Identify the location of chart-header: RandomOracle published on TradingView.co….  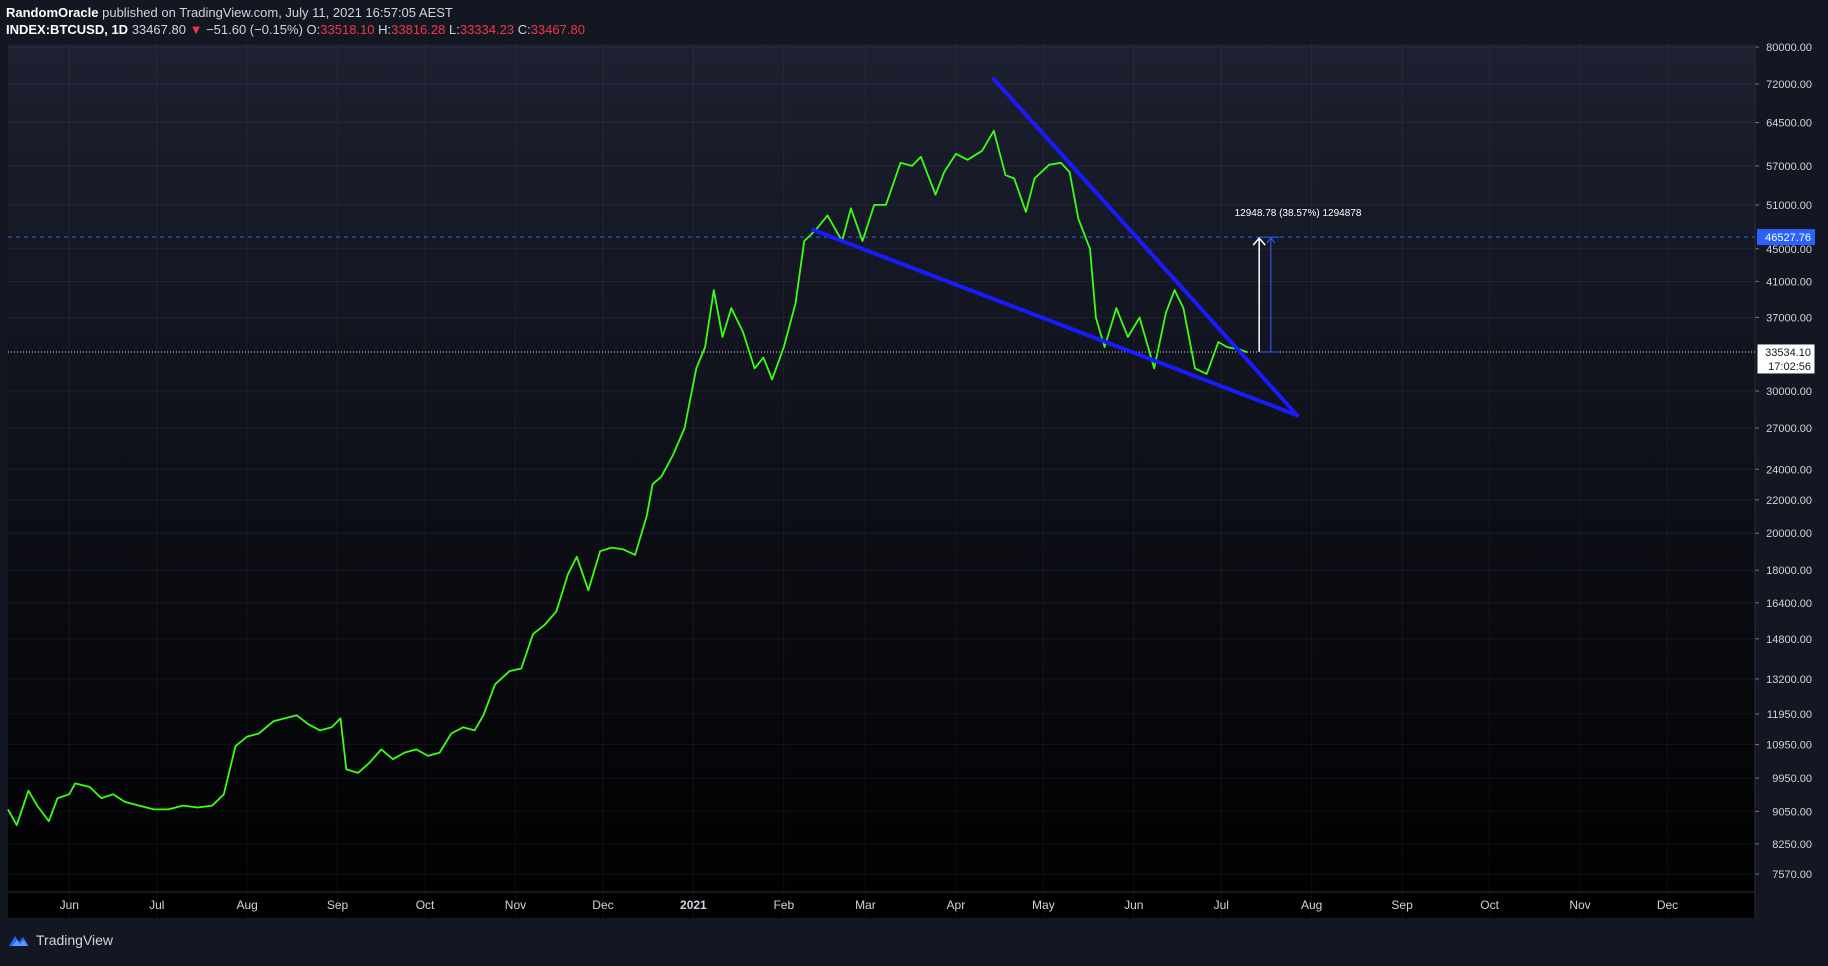
(295, 21).